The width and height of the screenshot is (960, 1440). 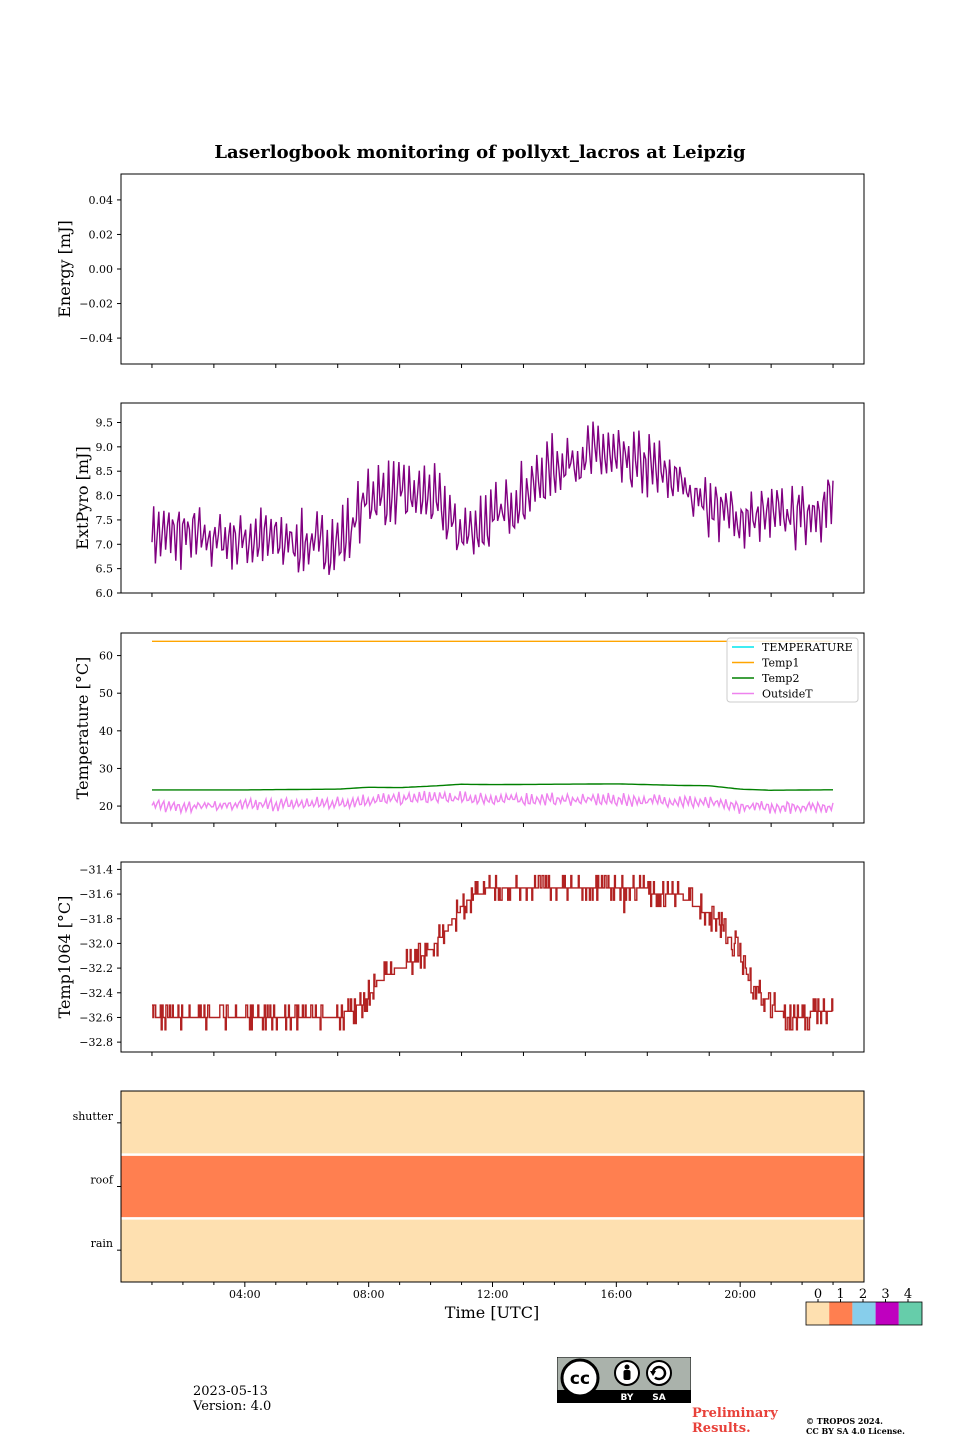 What do you see at coordinates (106, 768) in the screenshot?
I see `y-tick-label: 30` at bounding box center [106, 768].